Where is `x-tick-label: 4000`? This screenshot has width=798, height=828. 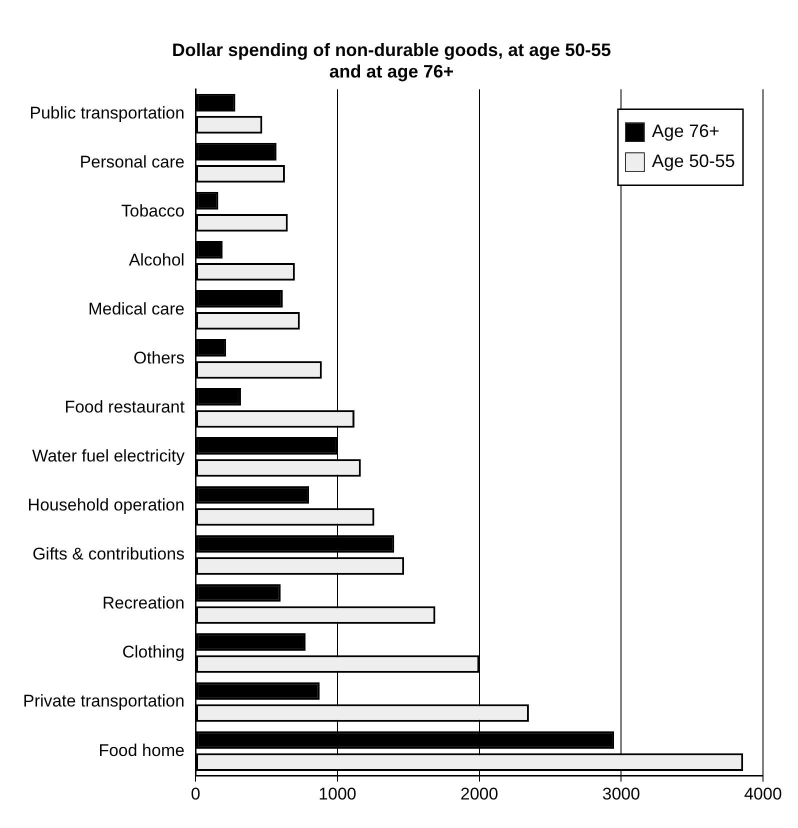 x-tick-label: 4000 is located at coordinates (763, 794).